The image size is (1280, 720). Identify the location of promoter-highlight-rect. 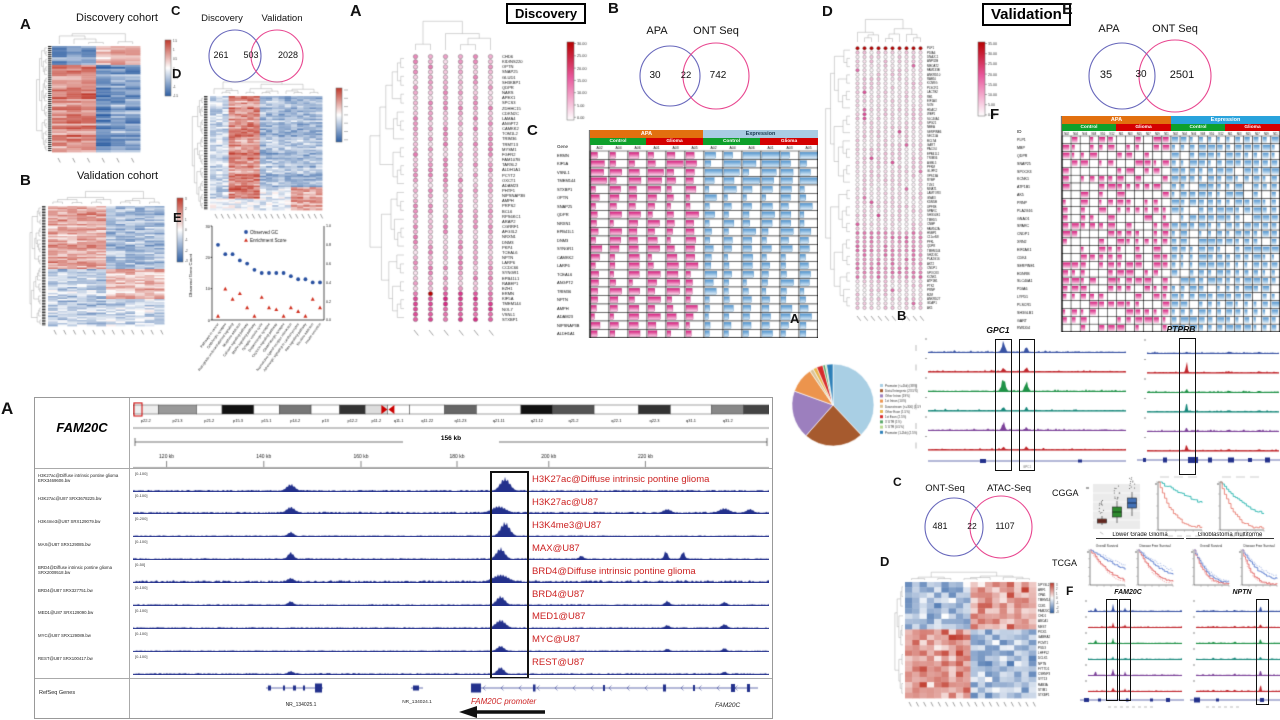
(509, 575).